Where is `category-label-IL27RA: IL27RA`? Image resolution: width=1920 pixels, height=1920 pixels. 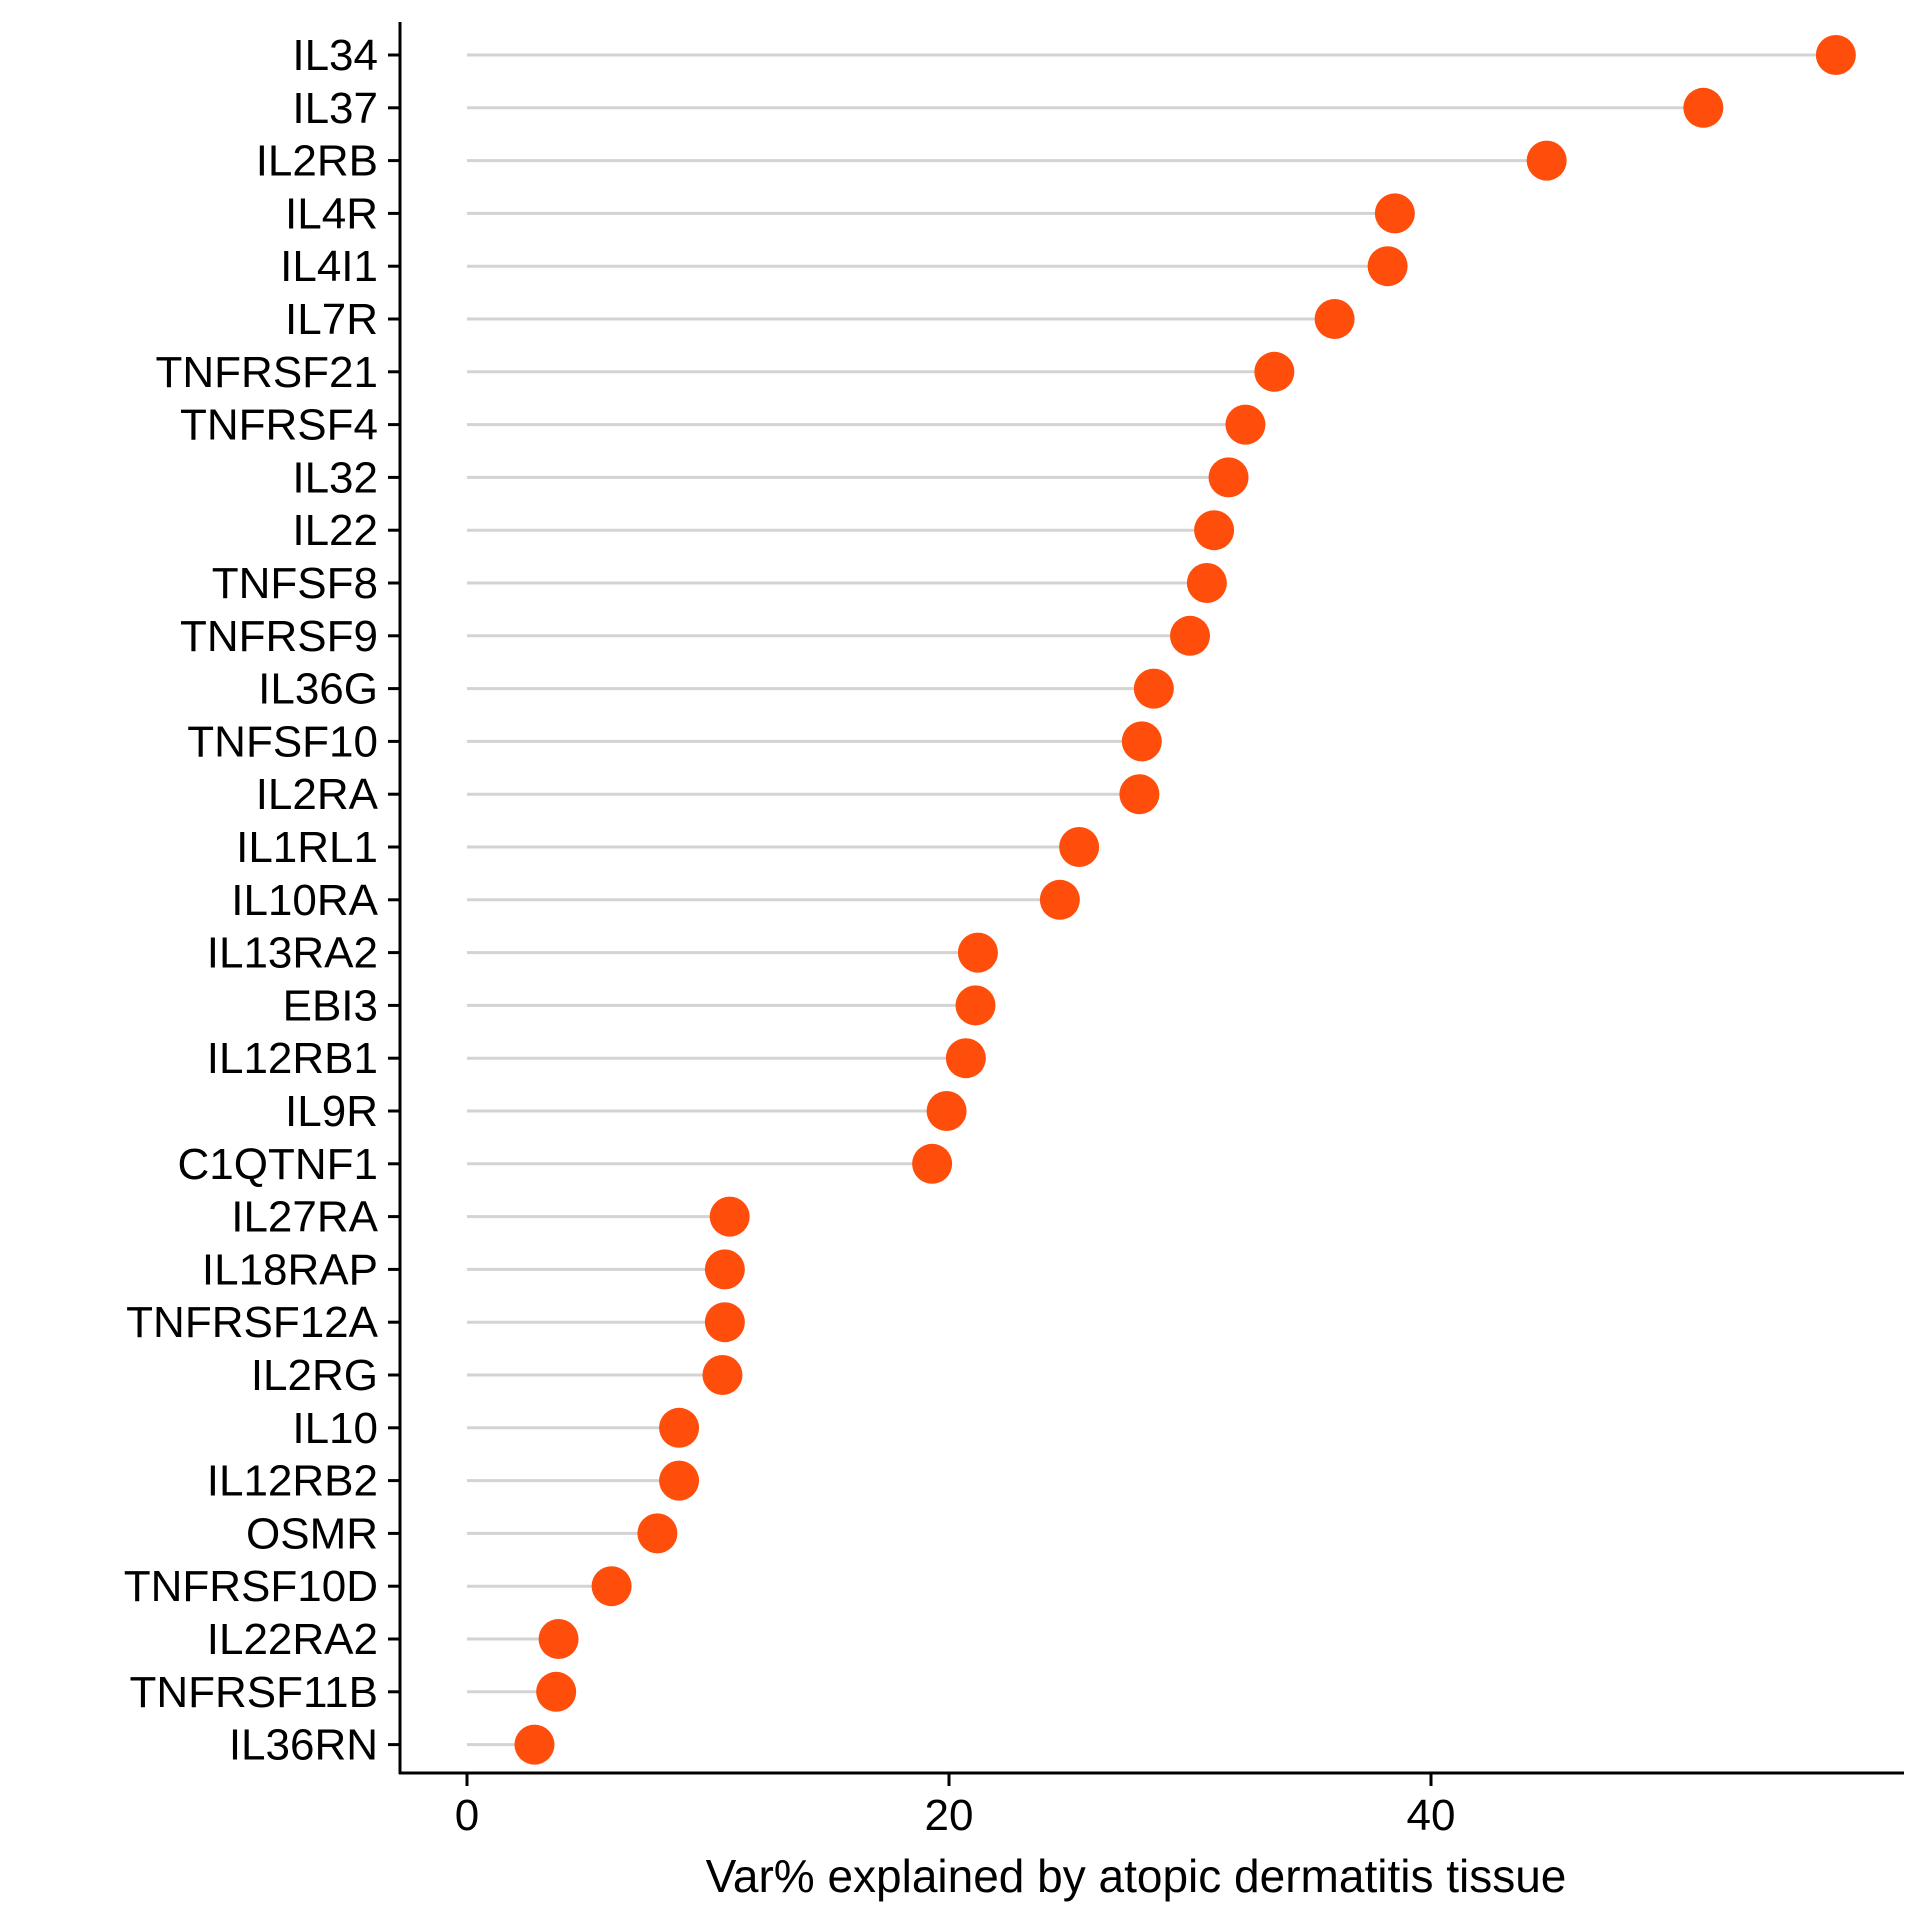
category-label-IL27RA: IL27RA is located at coordinates (304, 1217).